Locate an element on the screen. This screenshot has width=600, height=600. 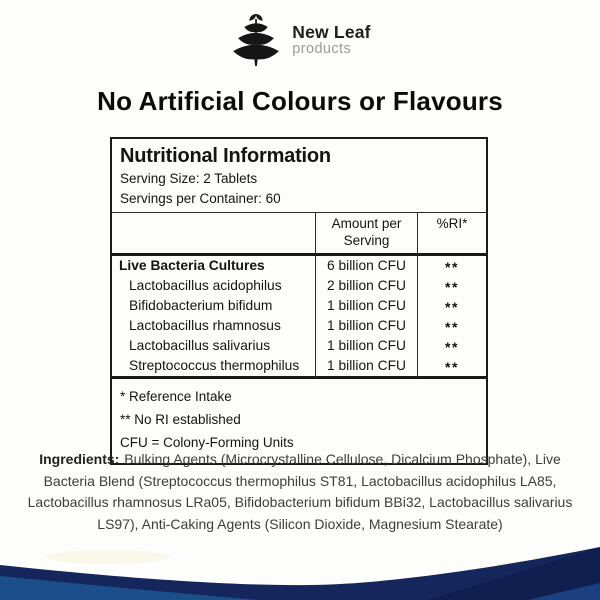
column-header-ri: %RI* is located at coordinates (451, 233).